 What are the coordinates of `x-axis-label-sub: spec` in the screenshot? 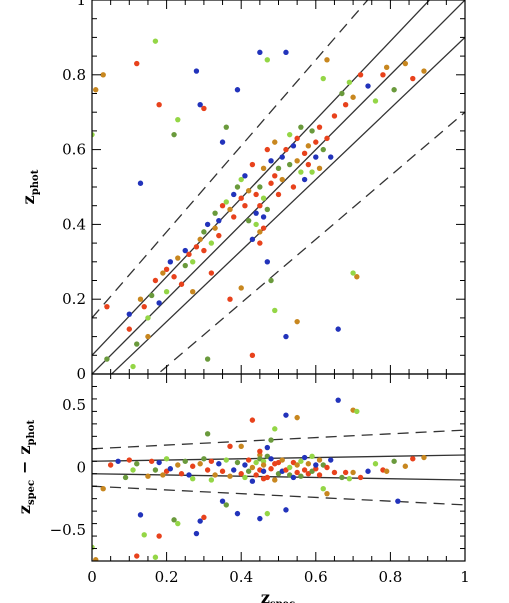 It's located at (282, 601).